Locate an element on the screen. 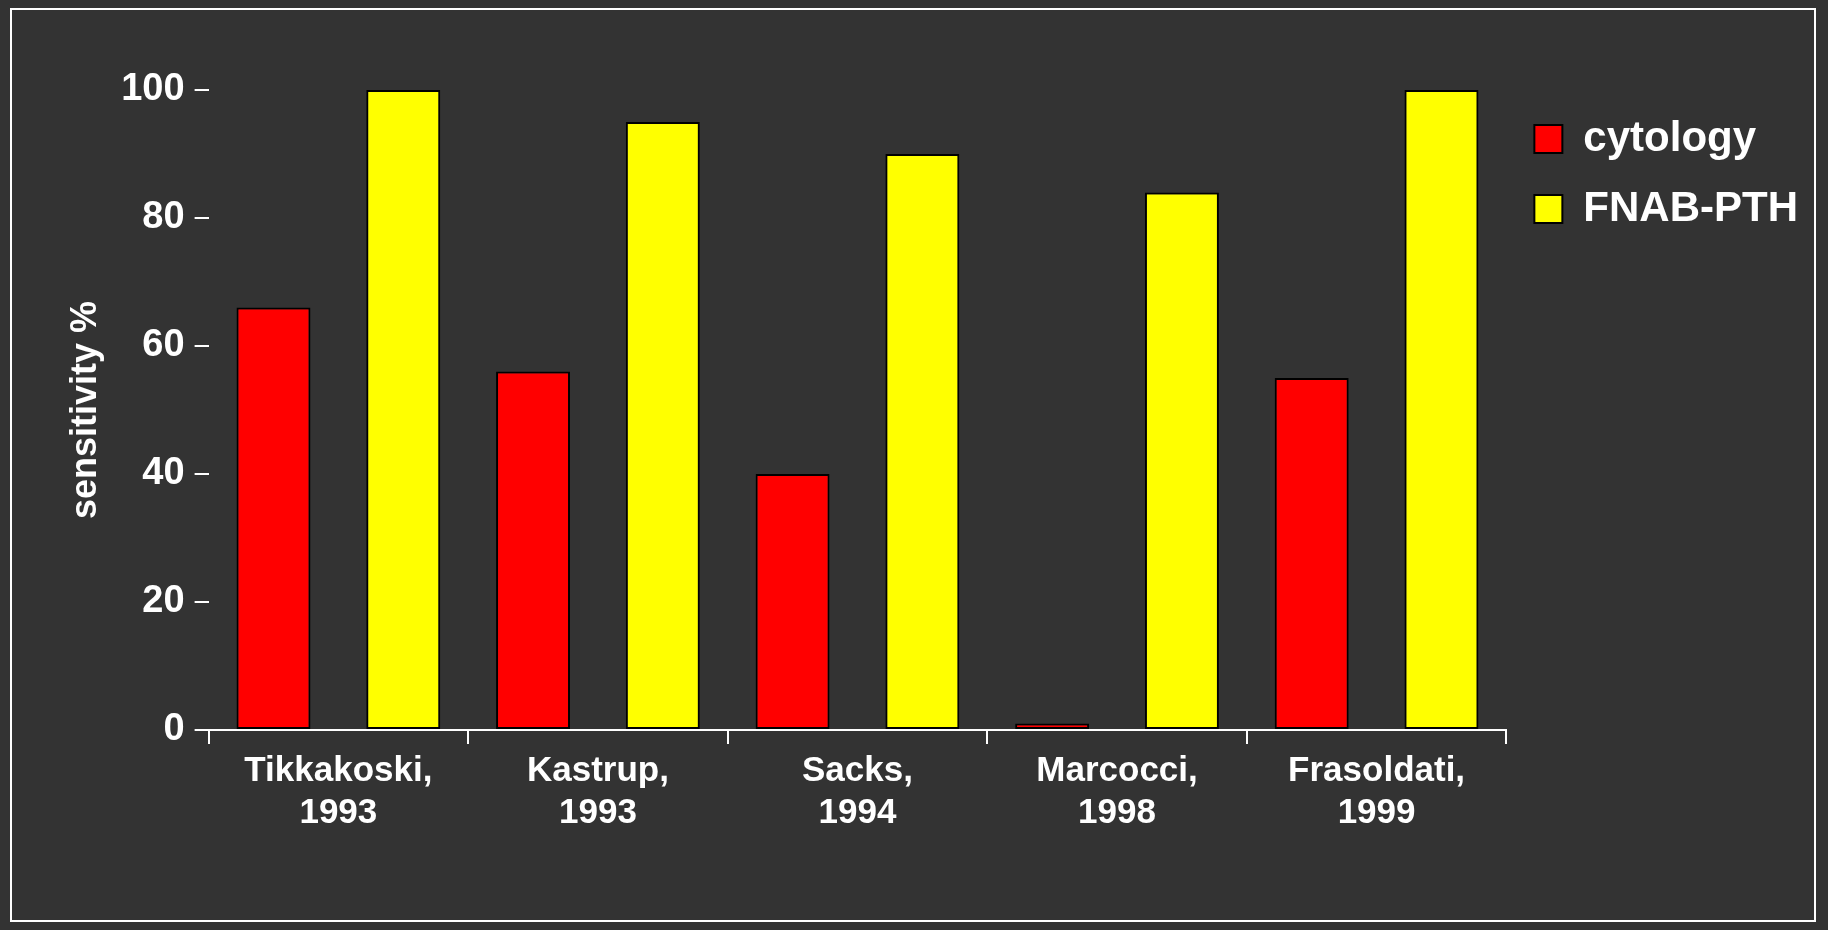 The height and width of the screenshot is (930, 1828). y-tick-label: 40 is located at coordinates (163, 471).